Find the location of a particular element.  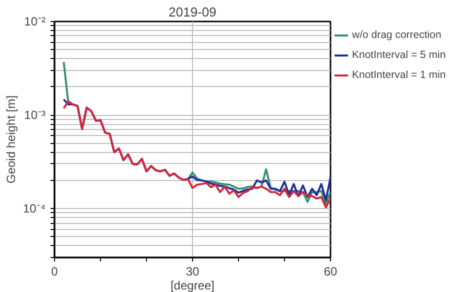

y-axis-title: Geoid height [m] is located at coordinates (11, 139).